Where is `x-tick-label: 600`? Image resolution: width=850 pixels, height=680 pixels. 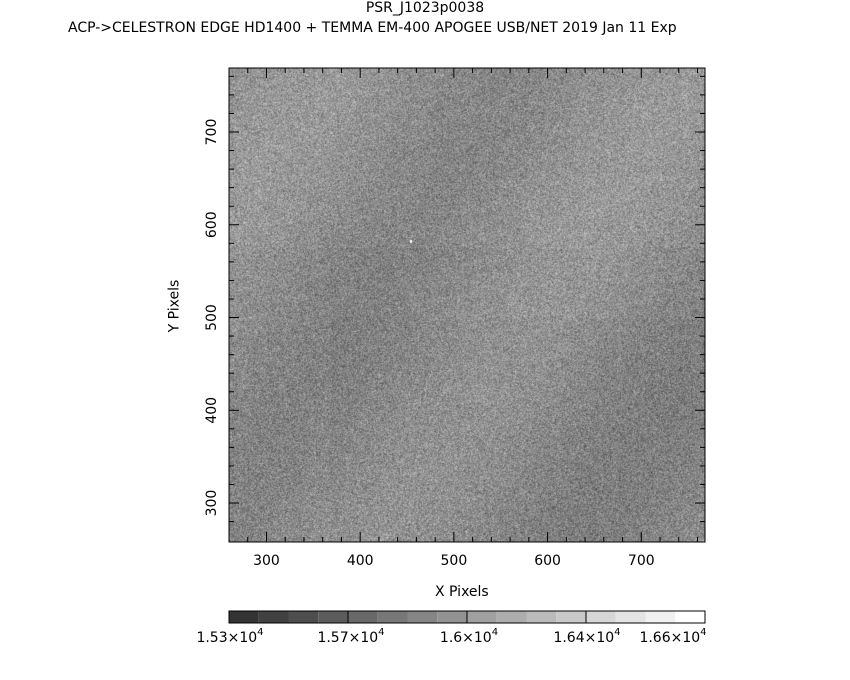 x-tick-label: 600 is located at coordinates (547, 561).